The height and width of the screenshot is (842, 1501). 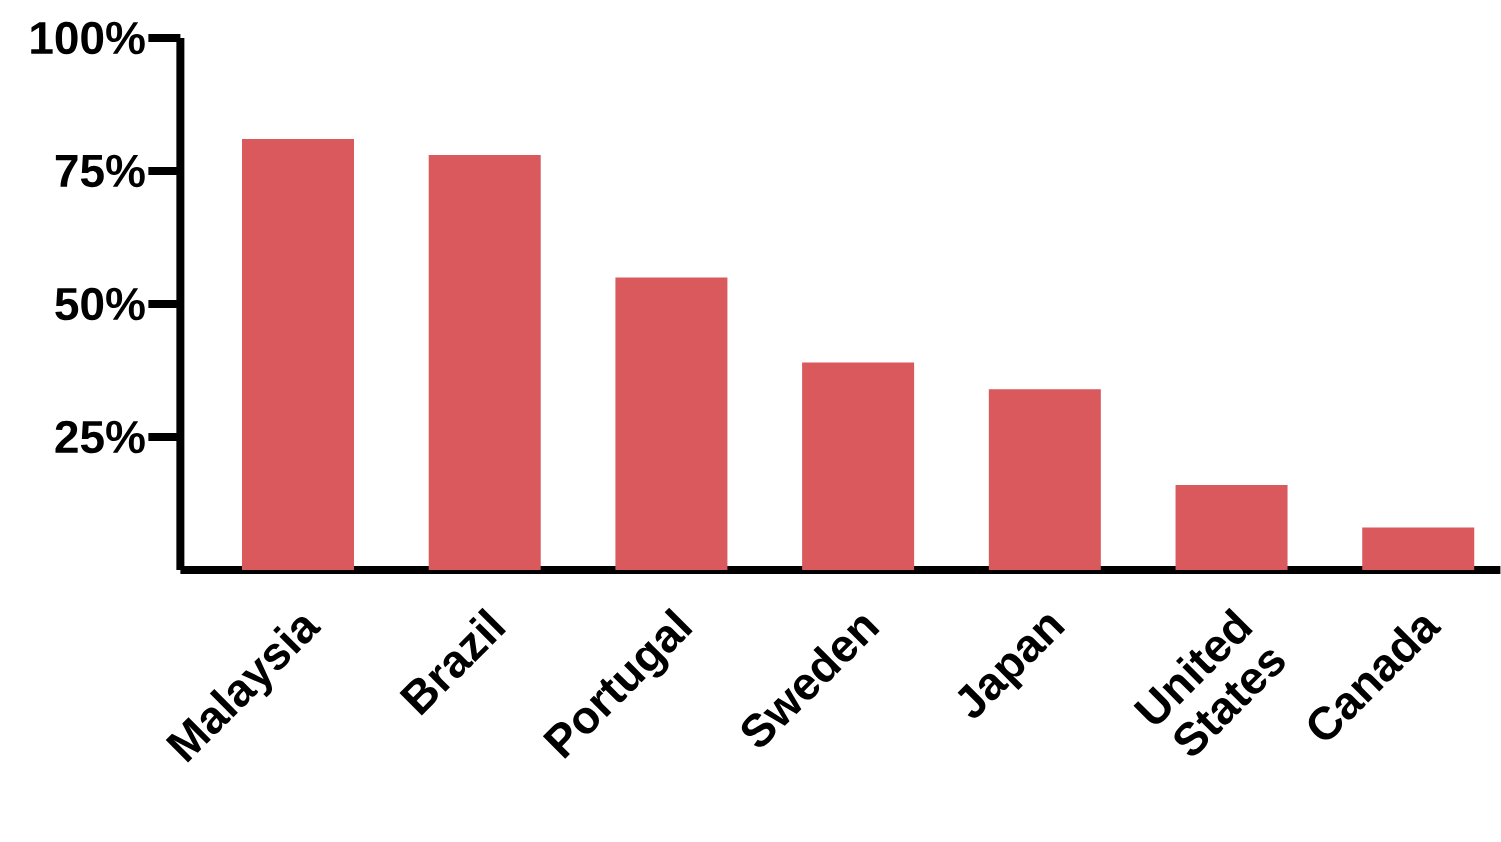 What do you see at coordinates (100, 304) in the screenshot?
I see `y-tick-label: 50%` at bounding box center [100, 304].